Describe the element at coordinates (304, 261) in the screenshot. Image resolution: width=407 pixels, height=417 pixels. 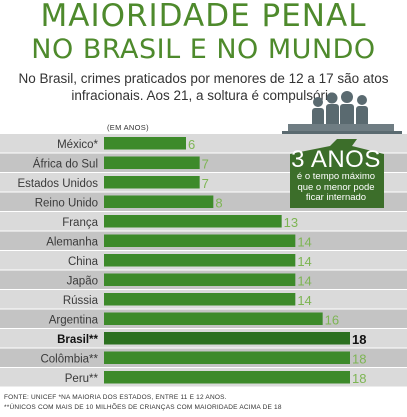
I see `value-label-6: 14` at that location.